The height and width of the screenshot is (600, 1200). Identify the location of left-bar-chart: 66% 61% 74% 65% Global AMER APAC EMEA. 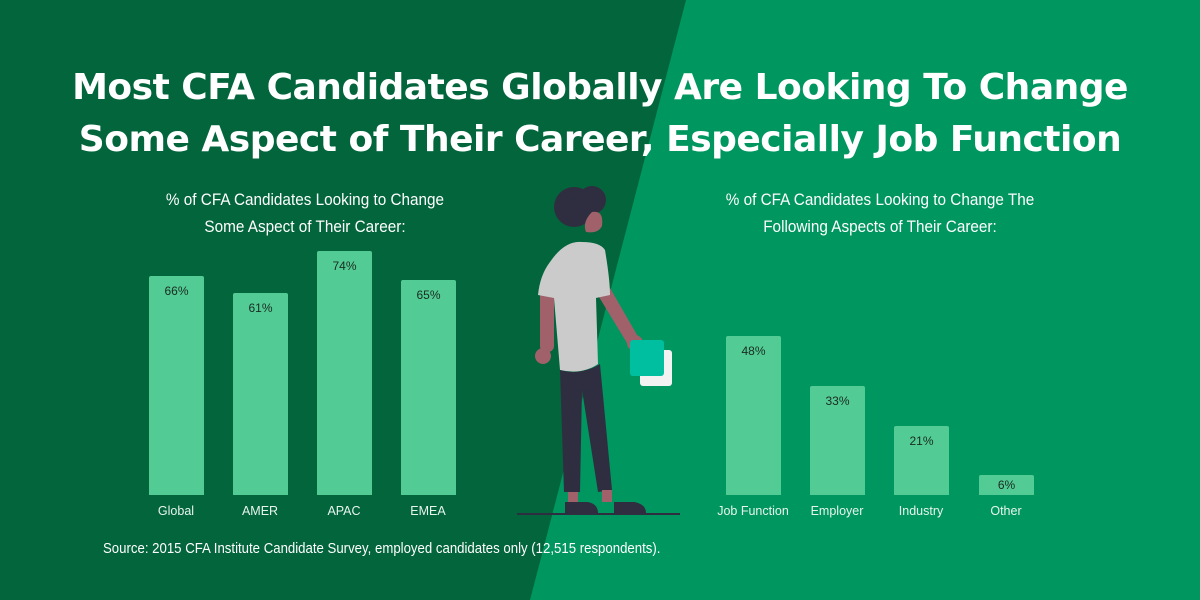
(302, 384).